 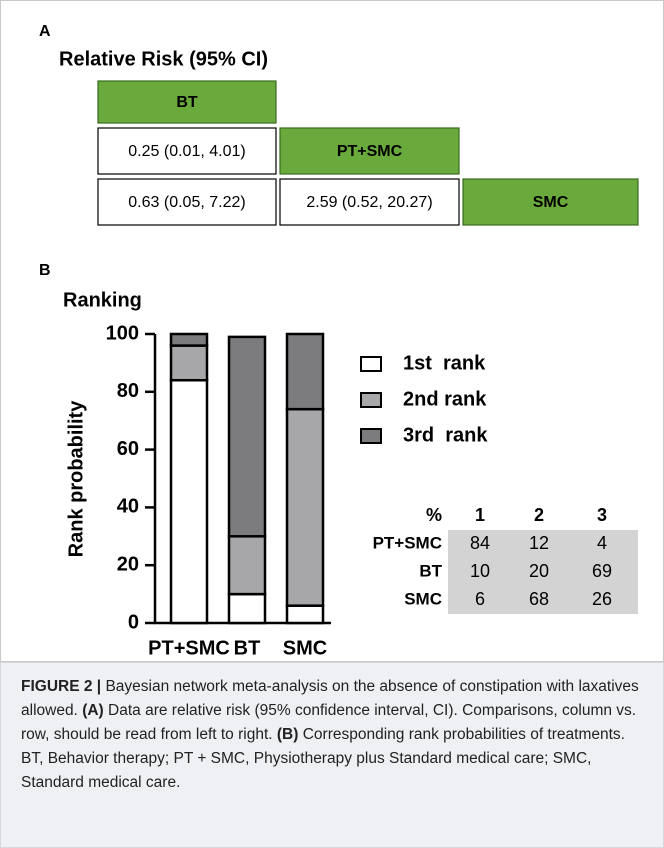 I want to click on panel-label: B, so click(x=45, y=270).